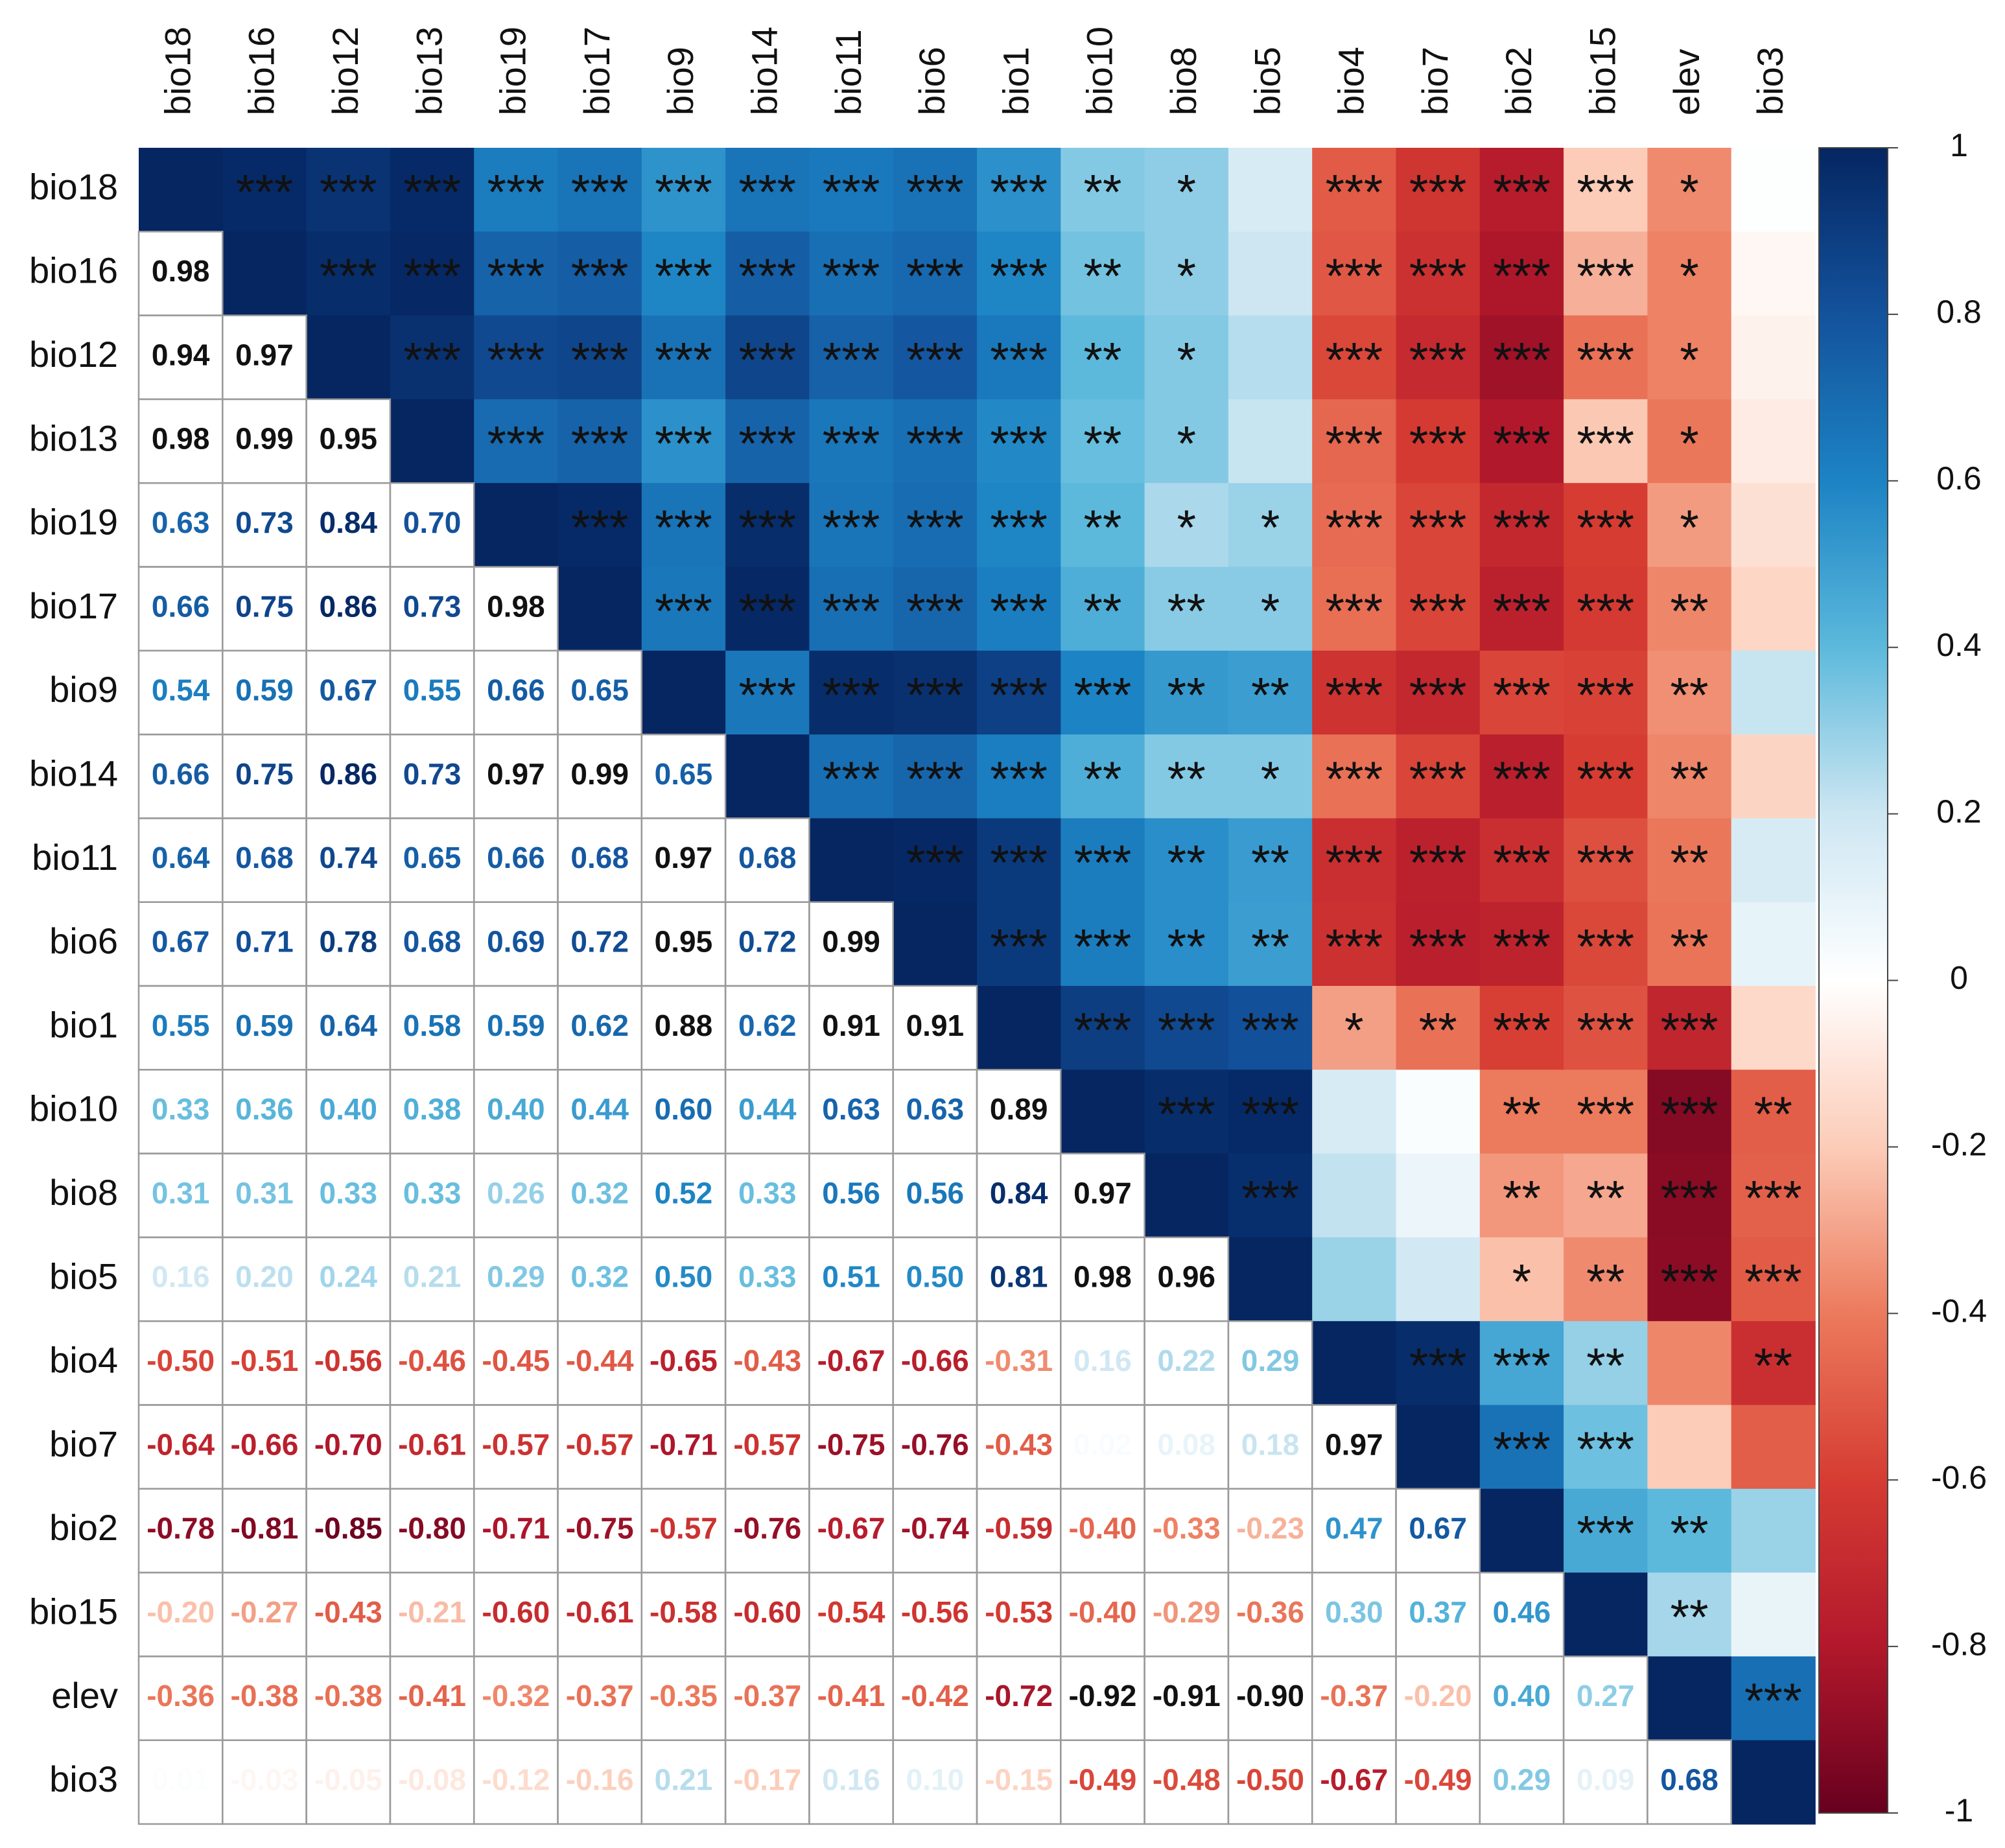 Image resolution: width=2005 pixels, height=1848 pixels. What do you see at coordinates (599, 1363) in the screenshot?
I see `cell-bio4-bio17` at bounding box center [599, 1363].